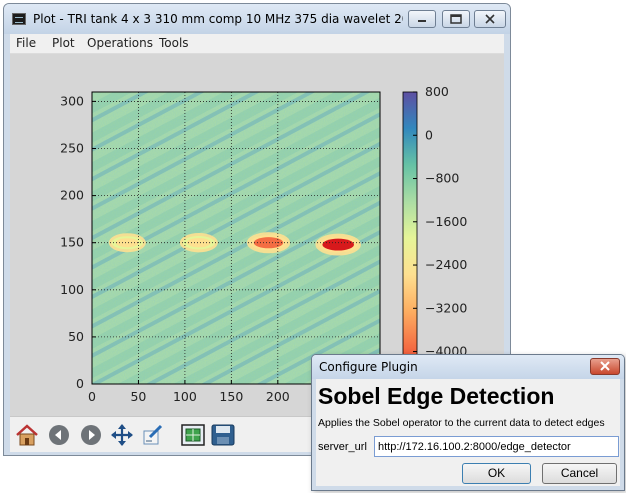  What do you see at coordinates (80, 383) in the screenshot?
I see `y-tick-label-0: 0` at bounding box center [80, 383].